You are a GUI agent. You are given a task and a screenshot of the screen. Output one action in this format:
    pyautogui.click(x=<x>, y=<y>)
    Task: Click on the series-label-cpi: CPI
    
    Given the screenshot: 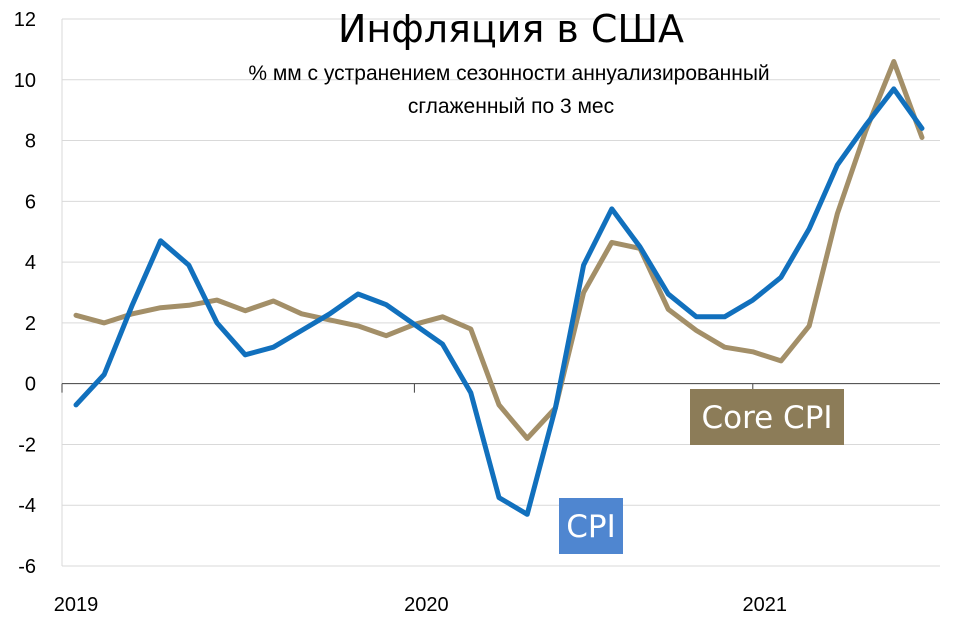 What is the action you would take?
    pyautogui.click(x=591, y=526)
    